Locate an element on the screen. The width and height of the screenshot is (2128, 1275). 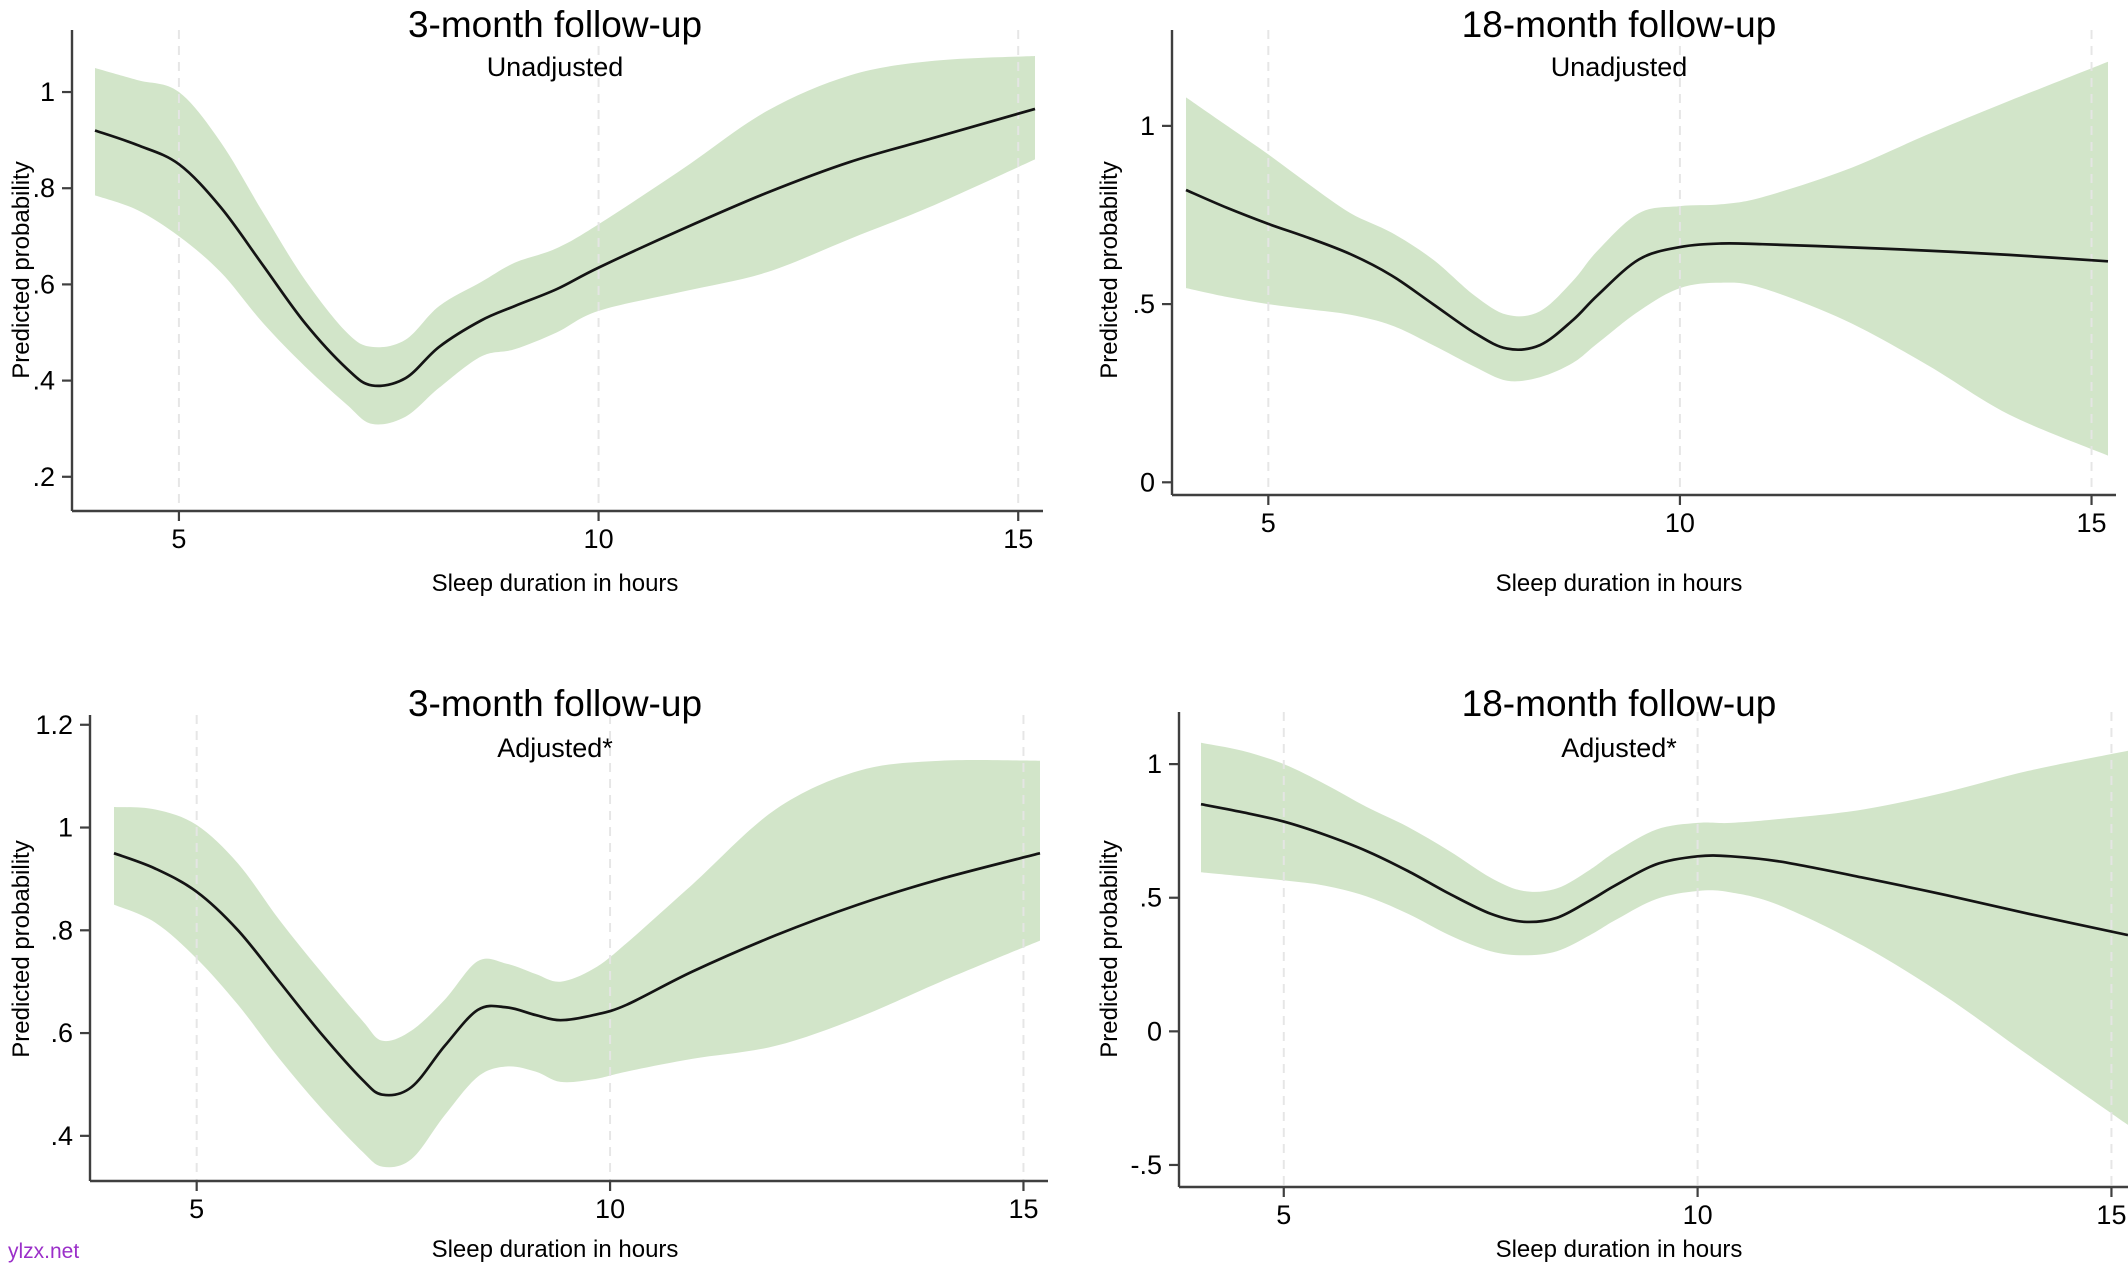
y-tick-label-1.2: 1.2 is located at coordinates (54, 725).